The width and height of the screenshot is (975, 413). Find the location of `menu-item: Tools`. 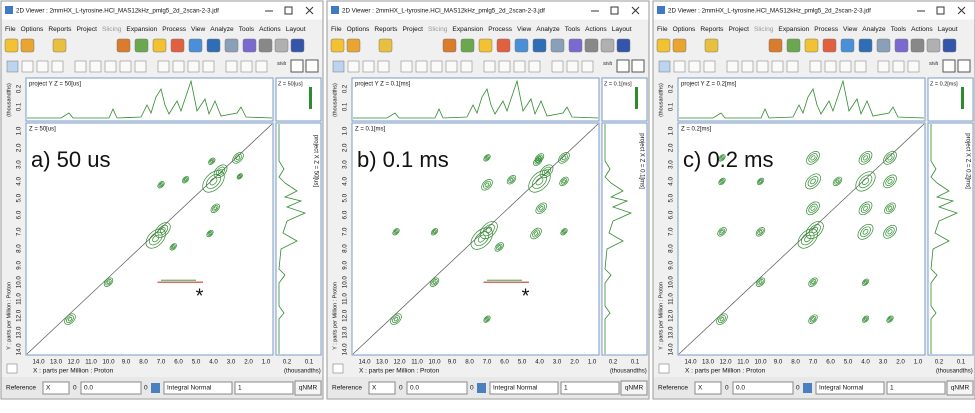

menu-item: Tools is located at coordinates (573, 29).